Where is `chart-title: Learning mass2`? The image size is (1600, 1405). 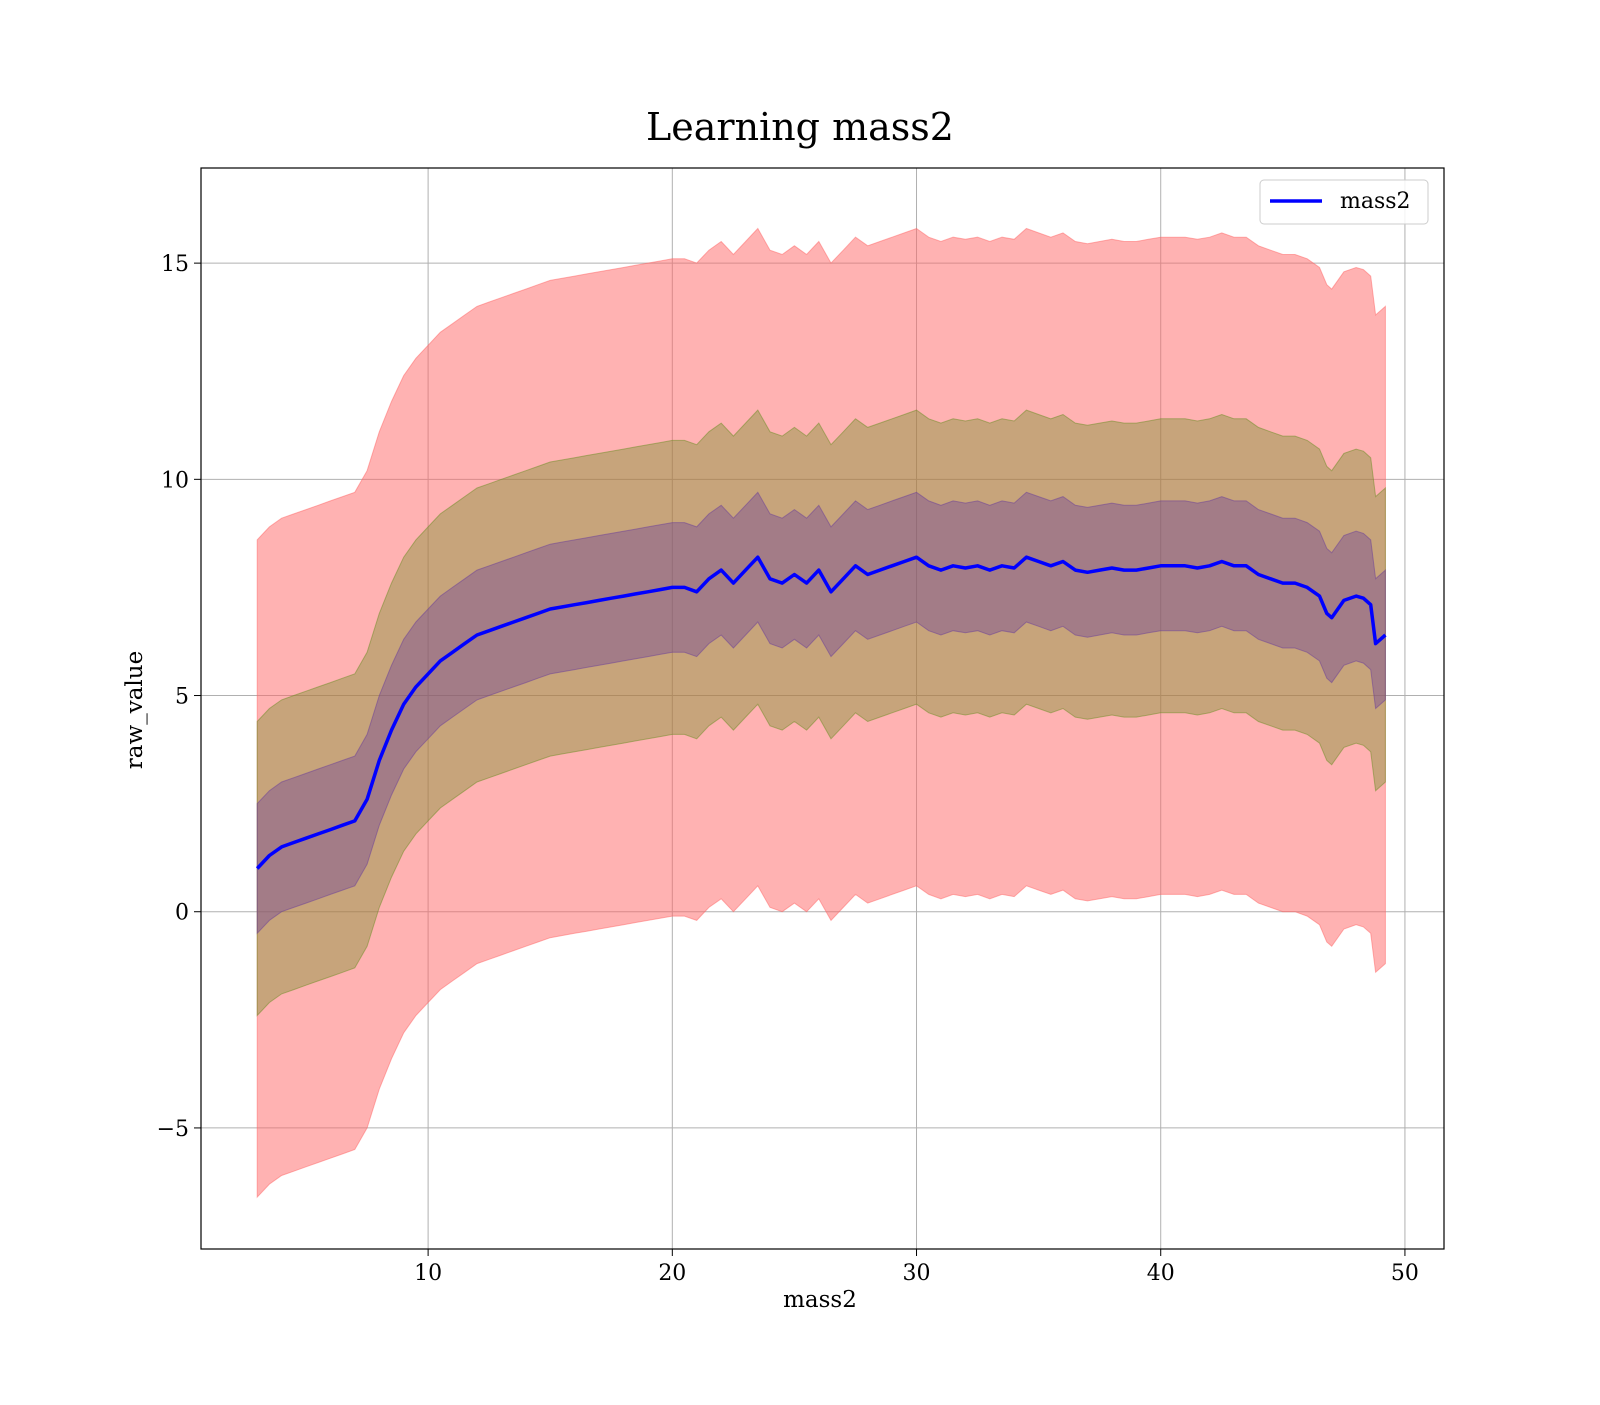
chart-title: Learning mass2 is located at coordinates (800, 127).